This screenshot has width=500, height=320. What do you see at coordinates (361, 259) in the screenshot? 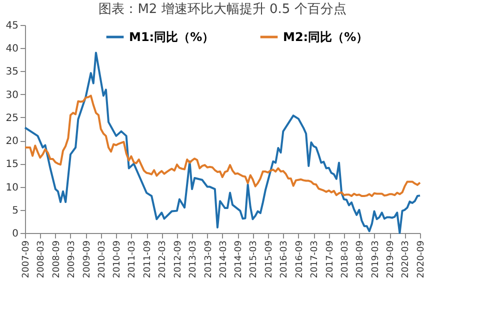
I see `x-tick-label: 2018-09` at bounding box center [361, 259].